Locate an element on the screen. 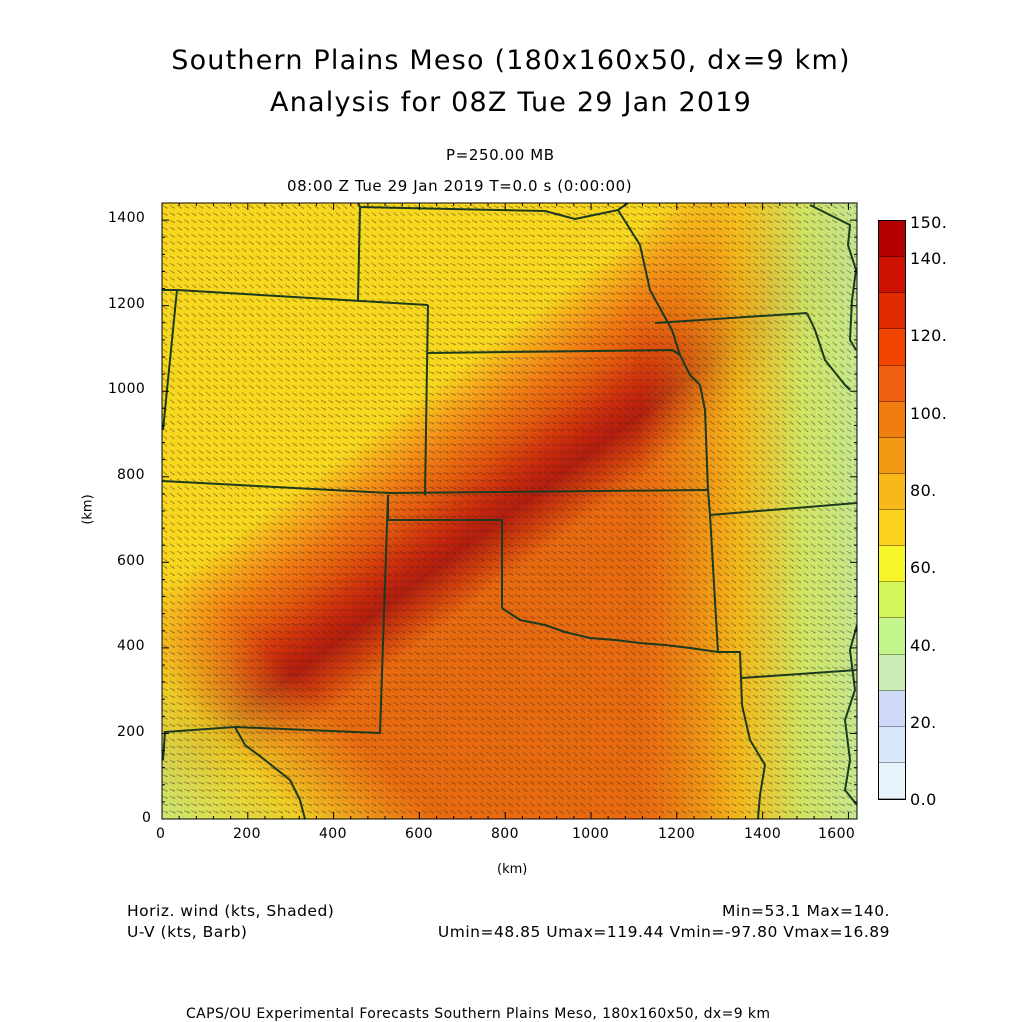 This screenshot has width=1022, height=1022. x-tick-label: 400 is located at coordinates (333, 834).